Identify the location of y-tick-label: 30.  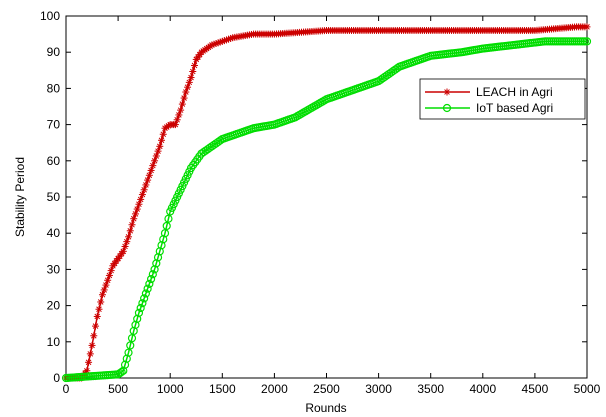
(54, 269).